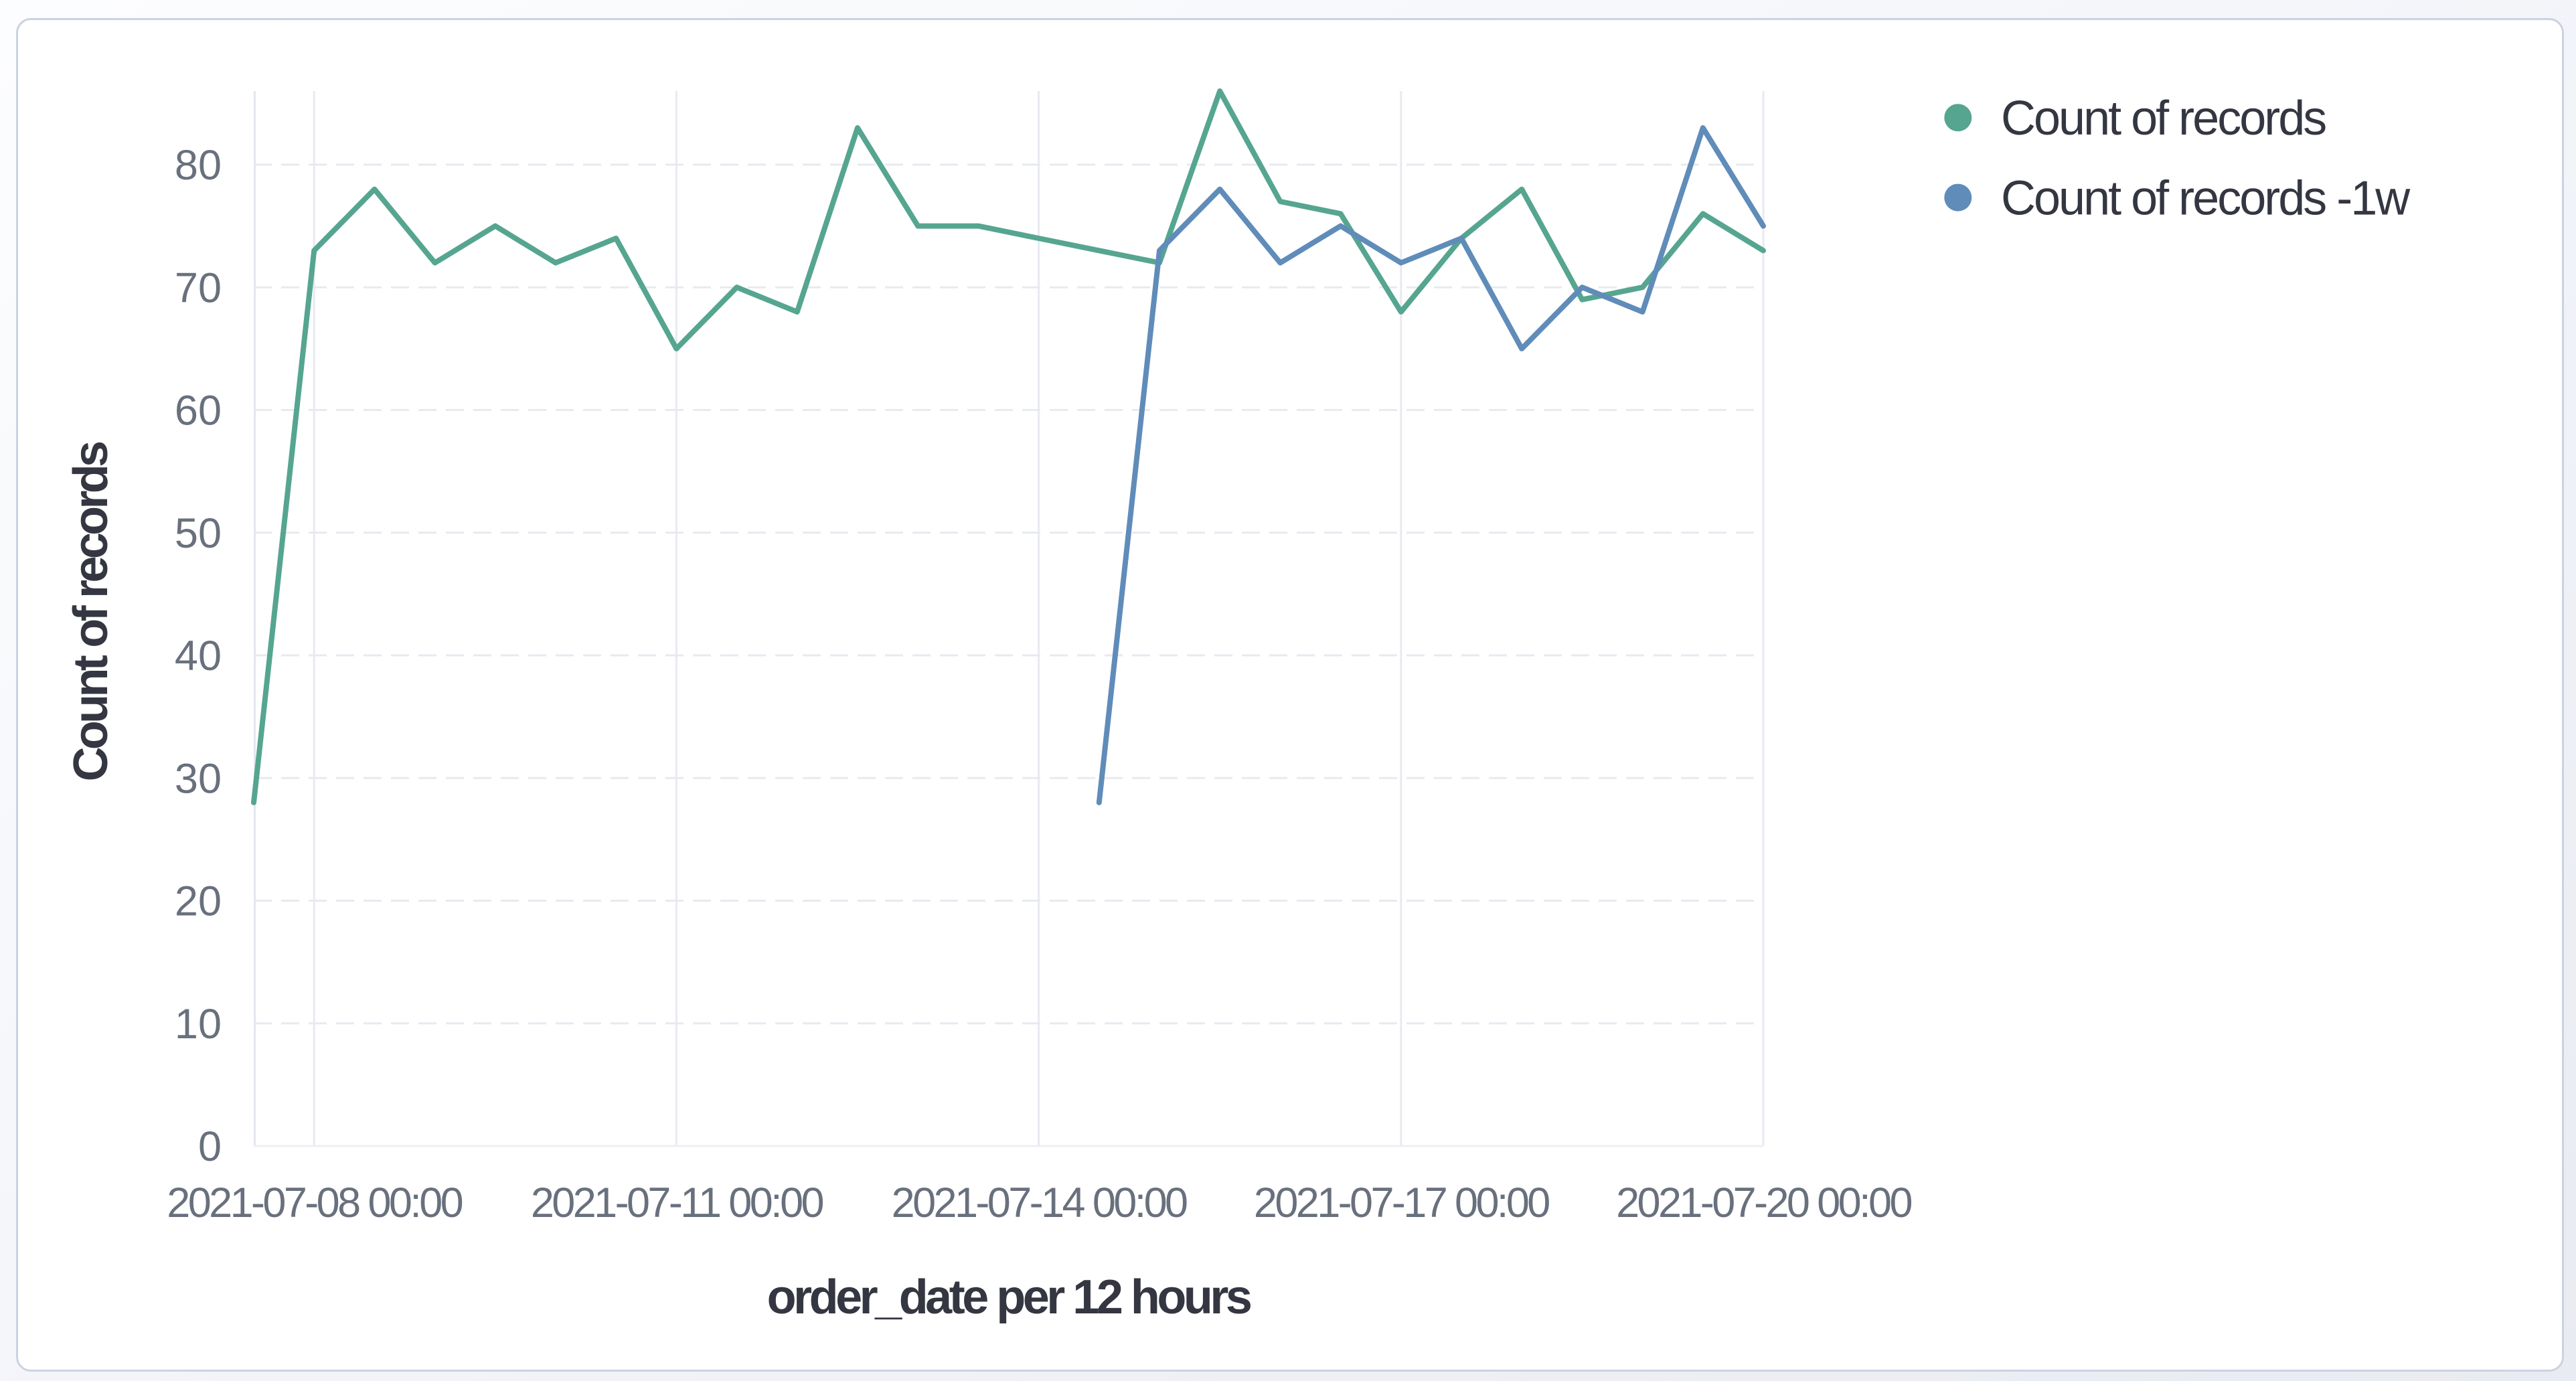 This screenshot has height=1381, width=2576. What do you see at coordinates (315, 1203) in the screenshot?
I see `svg-text: 2021-07-08 00:00` at bounding box center [315, 1203].